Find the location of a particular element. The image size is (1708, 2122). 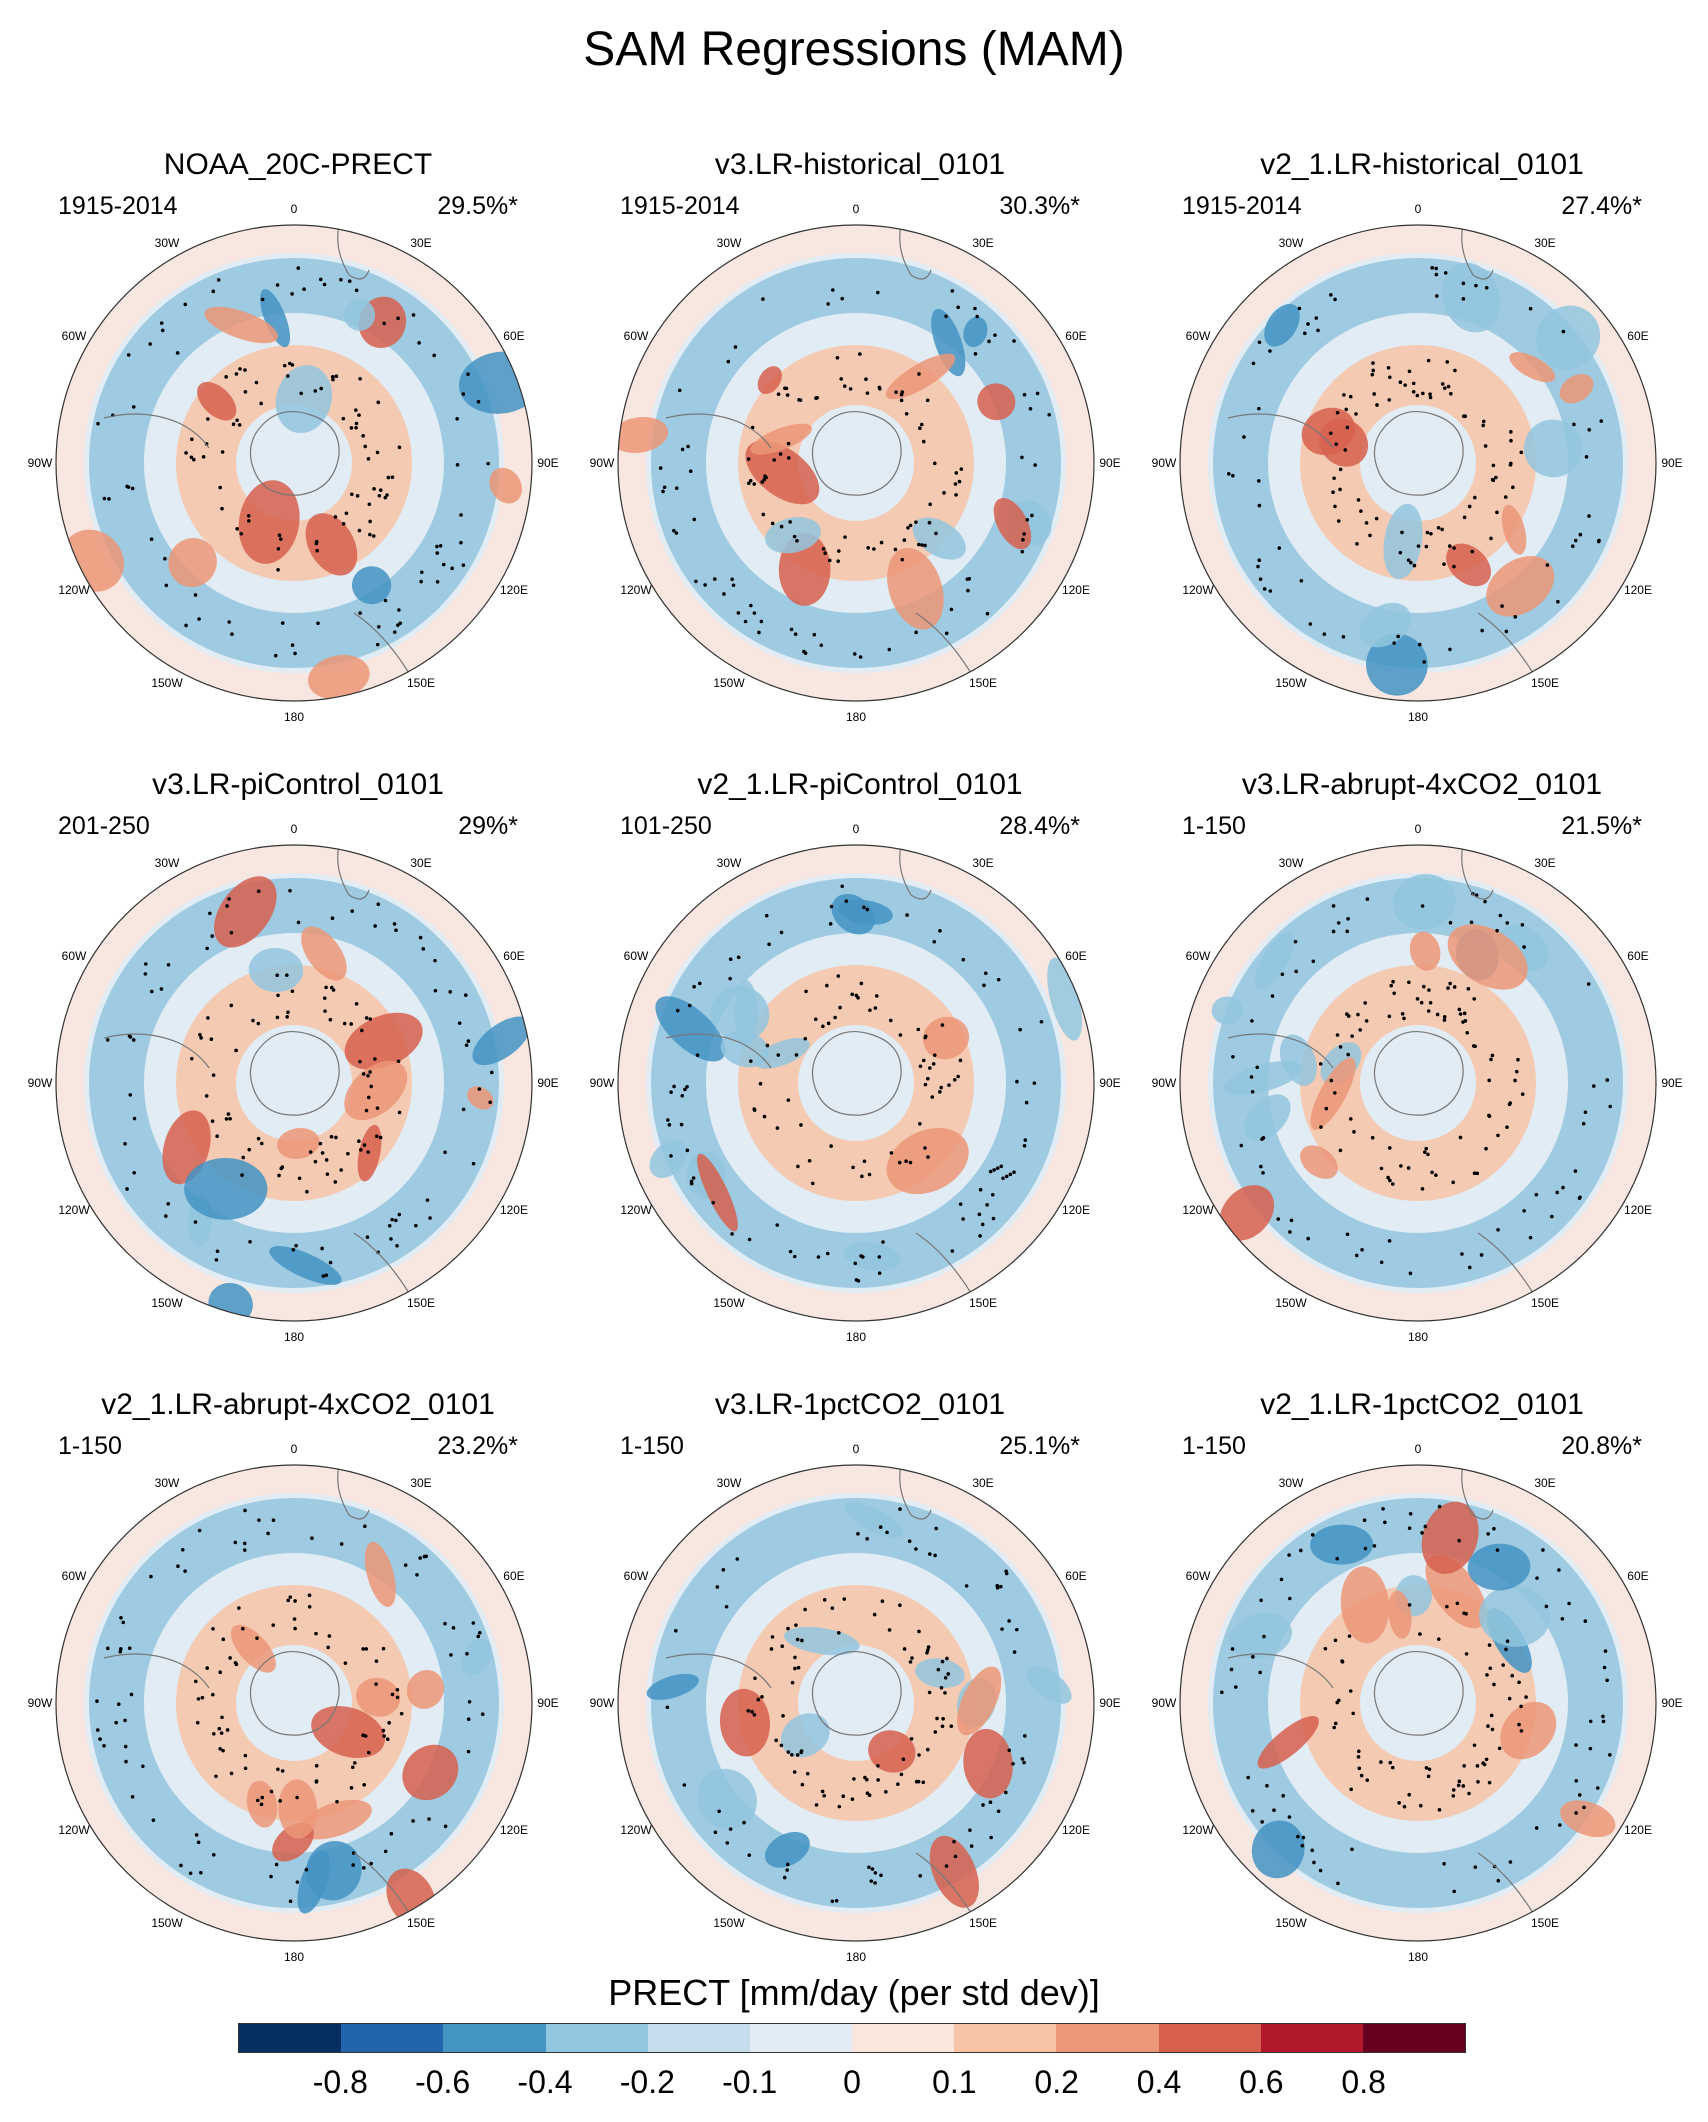

longitude-label: 30W is located at coordinates (1291, 1483).